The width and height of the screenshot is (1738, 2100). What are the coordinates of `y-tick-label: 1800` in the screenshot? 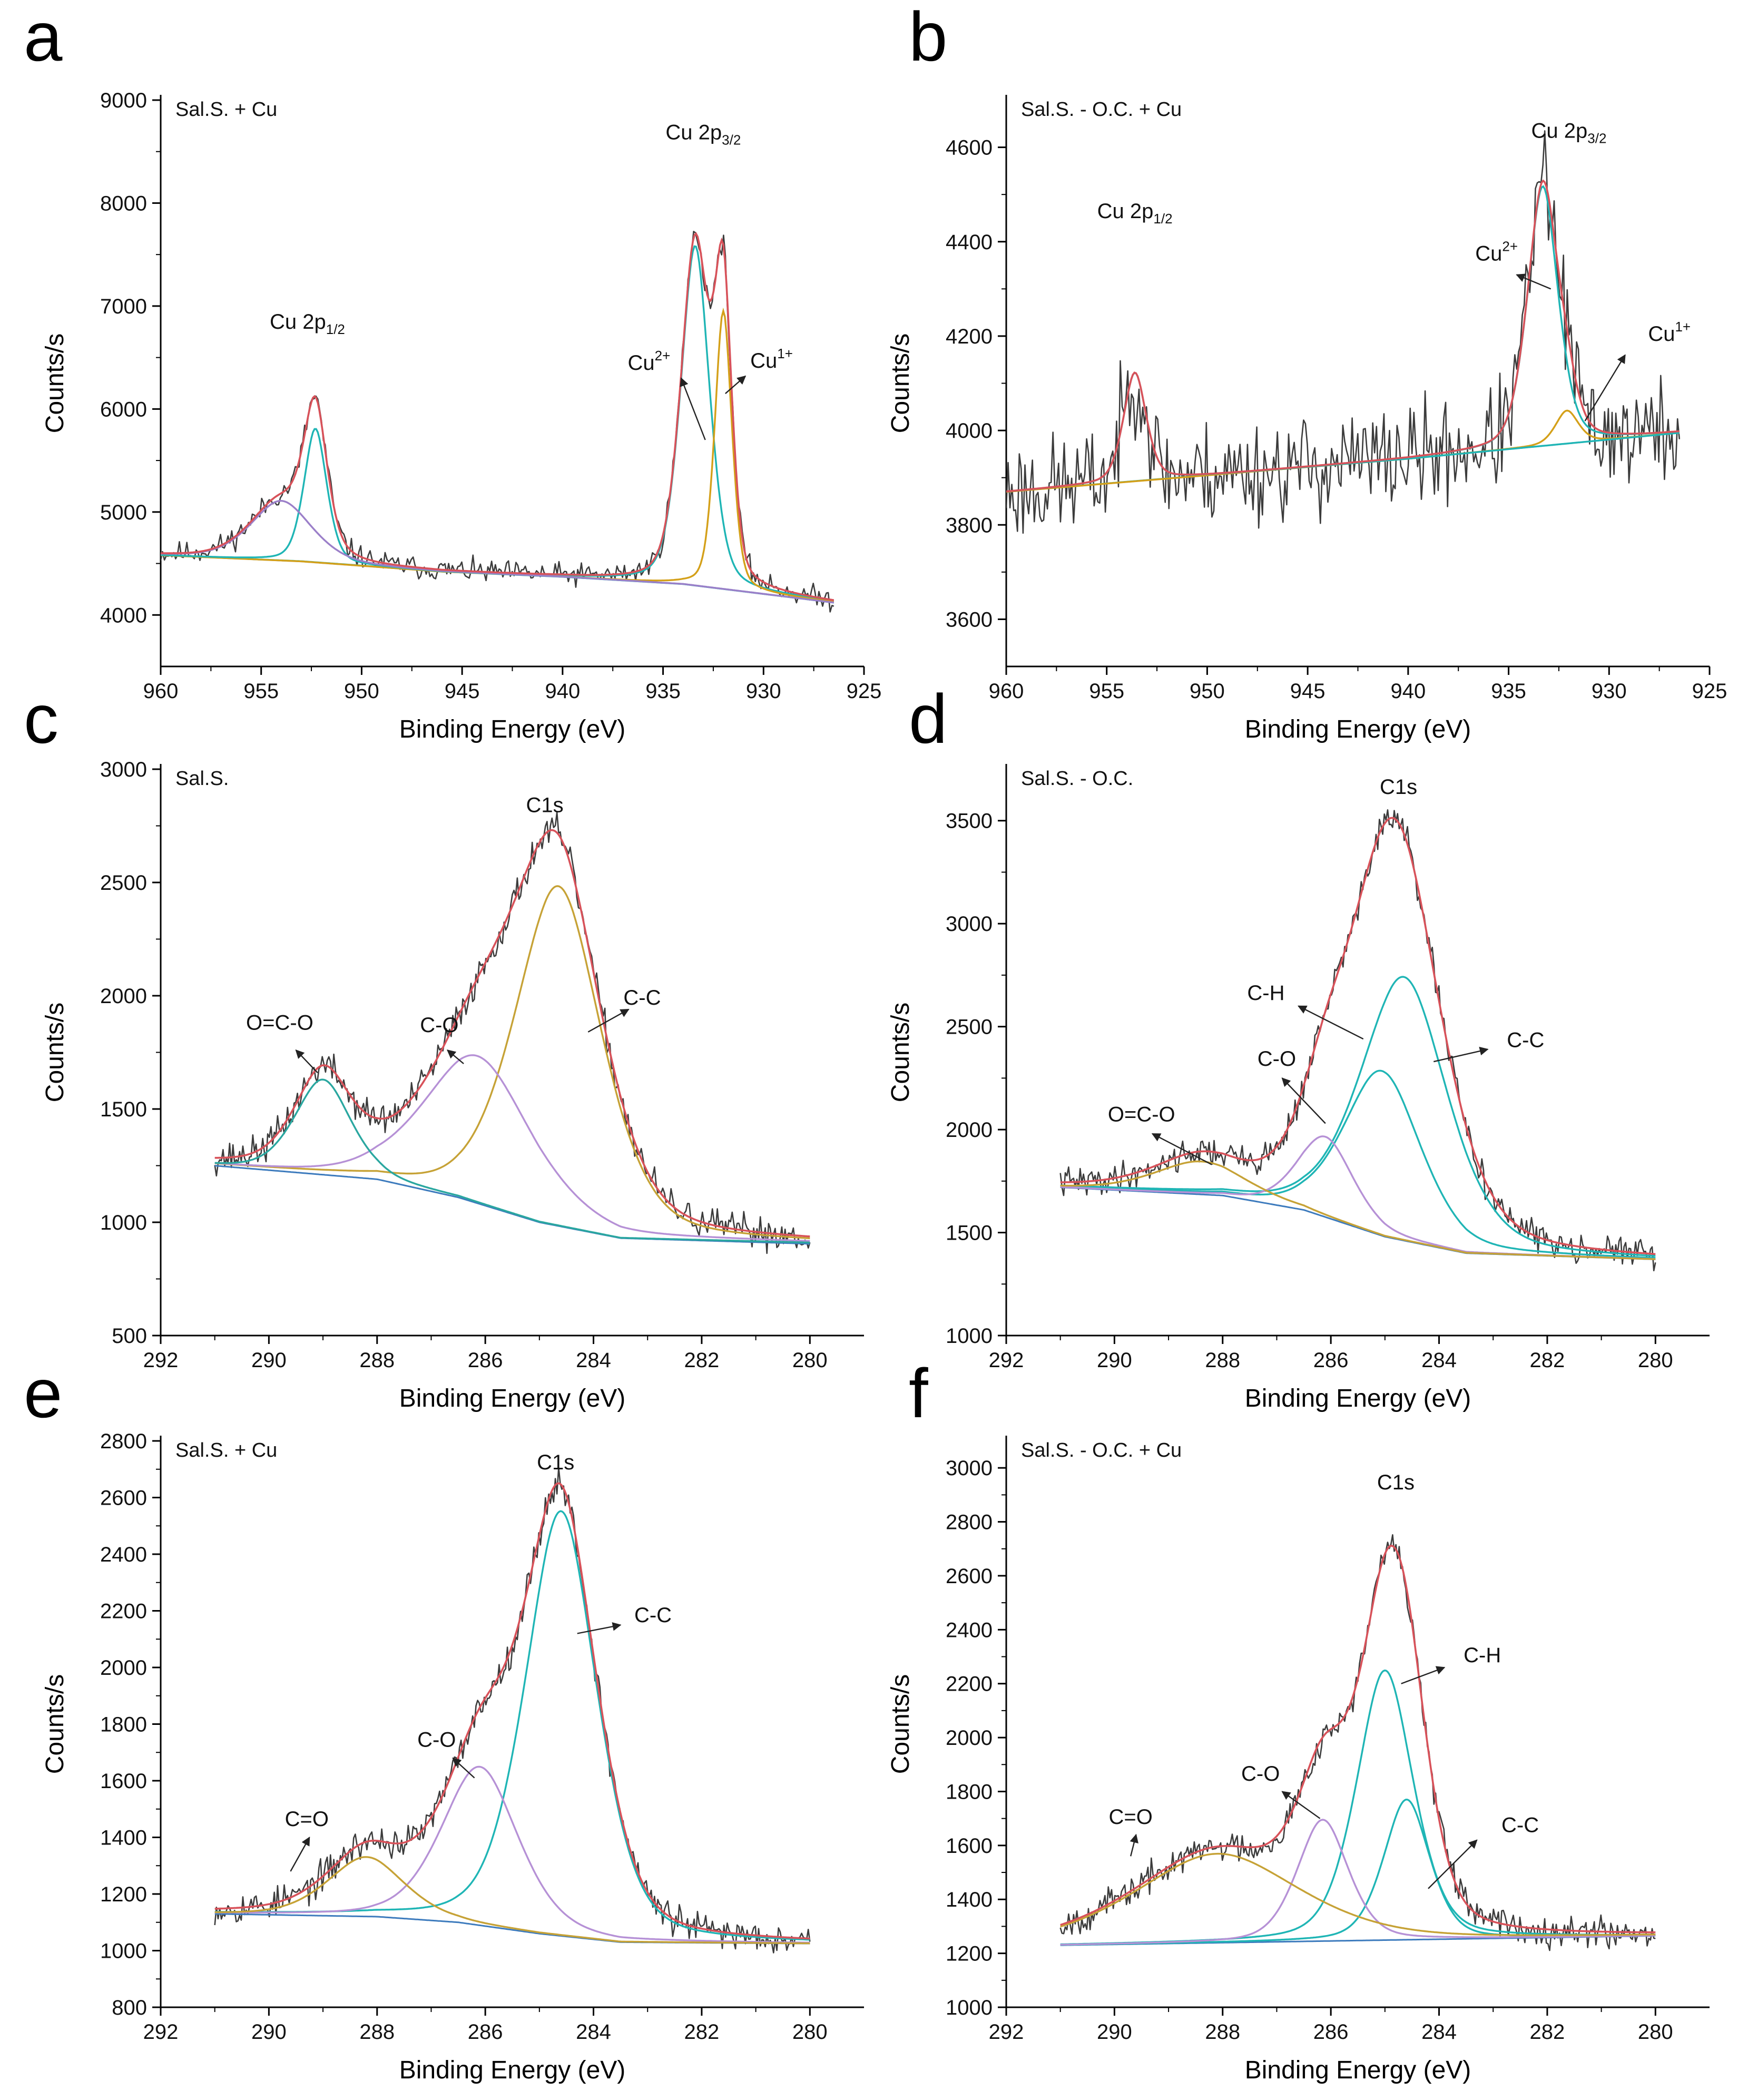 It's located at (969, 1791).